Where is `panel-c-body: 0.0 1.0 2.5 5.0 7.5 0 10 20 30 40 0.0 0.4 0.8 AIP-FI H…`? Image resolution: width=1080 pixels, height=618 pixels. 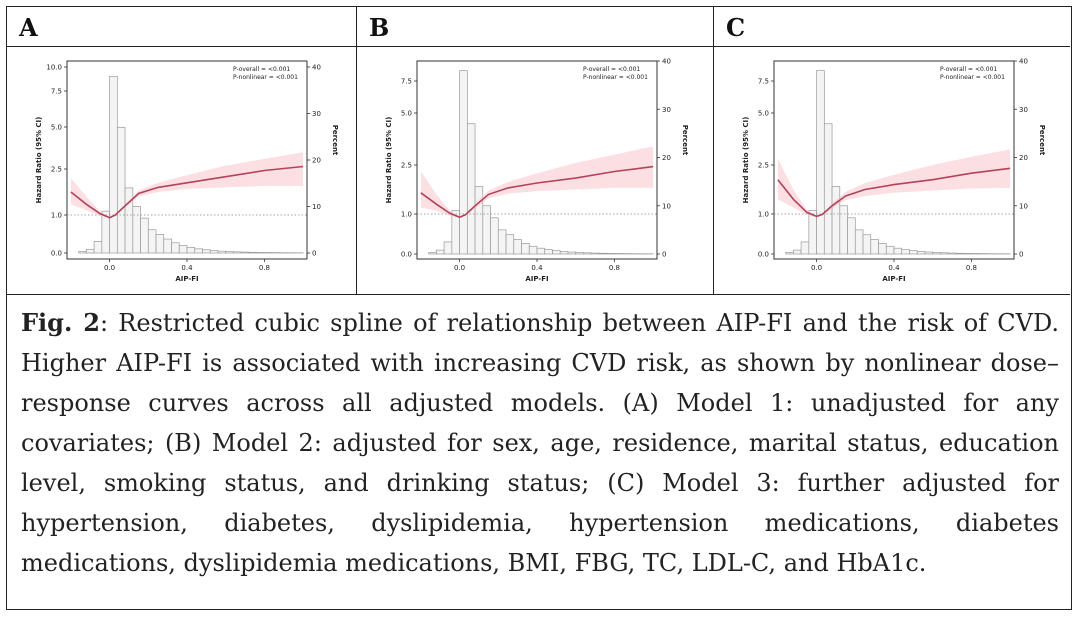 panel-c-body: 0.0 1.0 2.5 5.0 7.5 0 10 20 30 40 0.0 0.4 0.8 AIP-FI H… is located at coordinates (892, 170).